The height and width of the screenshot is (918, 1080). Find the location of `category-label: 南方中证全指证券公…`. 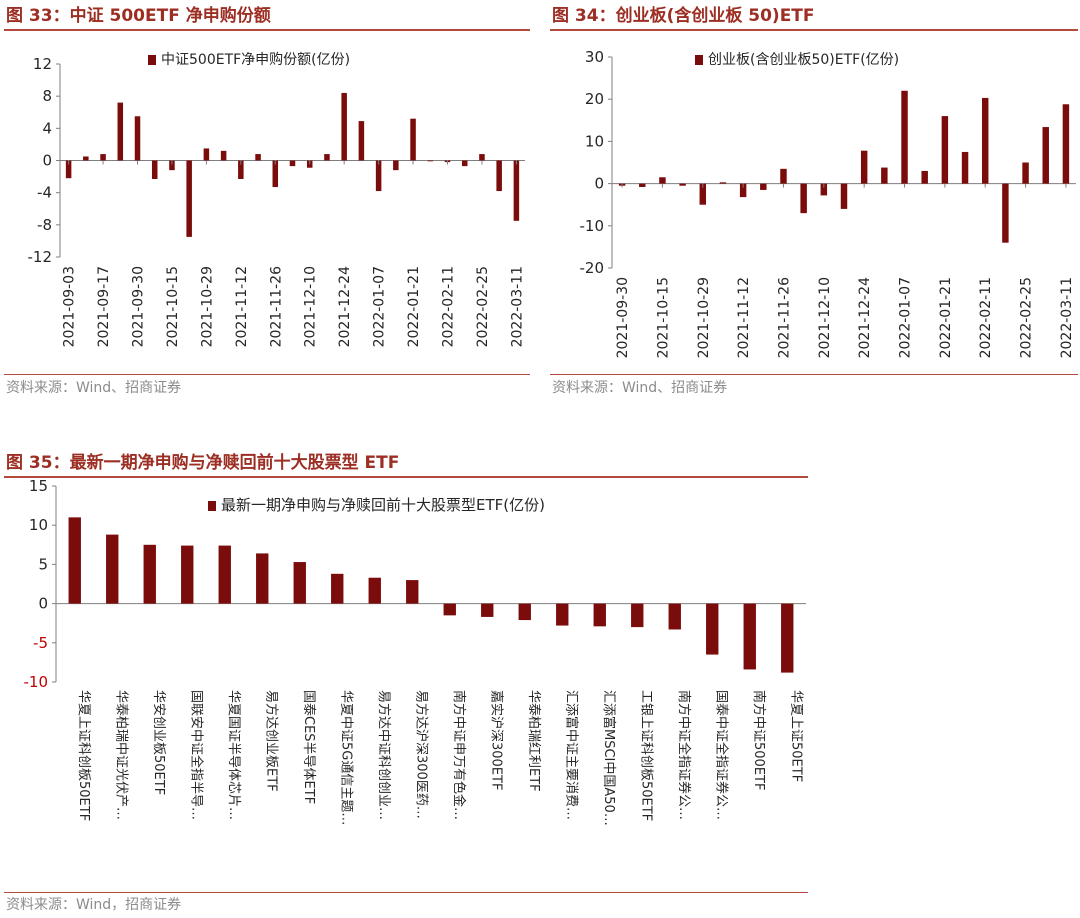

category-label: 南方中证全指证券公… is located at coordinates (684, 755).